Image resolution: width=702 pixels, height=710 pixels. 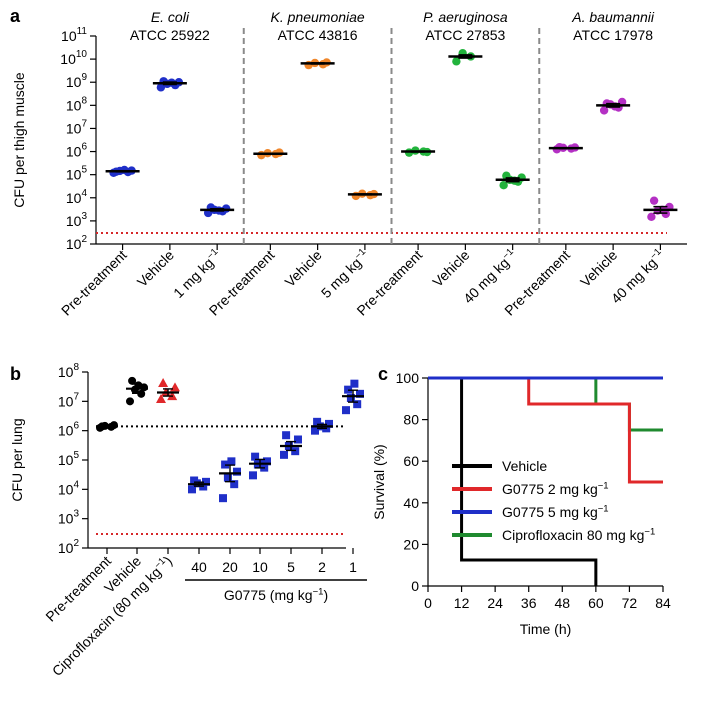 What do you see at coordinates (69, 371) in the screenshot?
I see `y-tick-label: 10⁸` at bounding box center [69, 371].